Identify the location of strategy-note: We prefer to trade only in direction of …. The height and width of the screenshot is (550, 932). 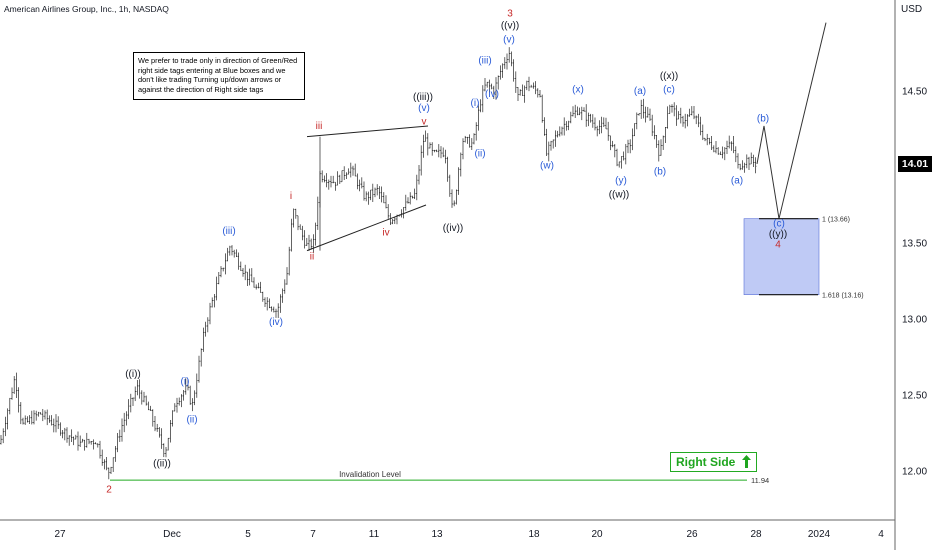
(219, 76).